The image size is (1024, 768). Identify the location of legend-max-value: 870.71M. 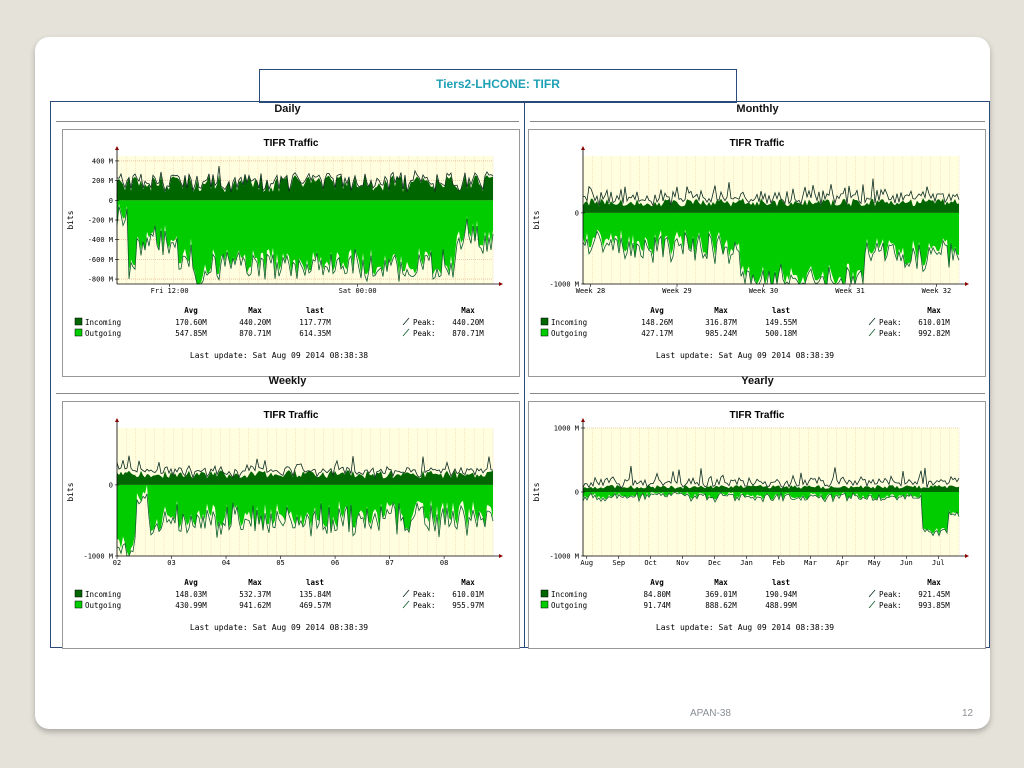
(255, 333).